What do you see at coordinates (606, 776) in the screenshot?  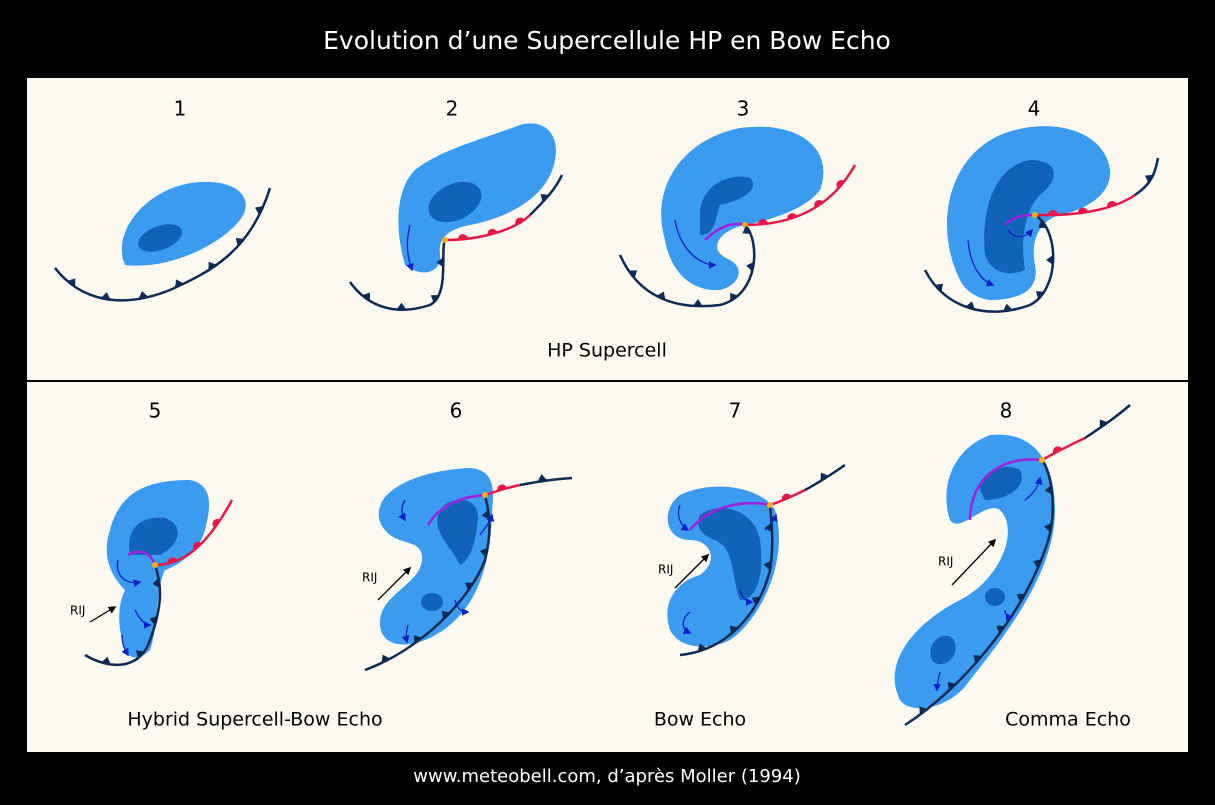 I see `footer: www.meteobell.com, d’après Moller (1994)` at bounding box center [606, 776].